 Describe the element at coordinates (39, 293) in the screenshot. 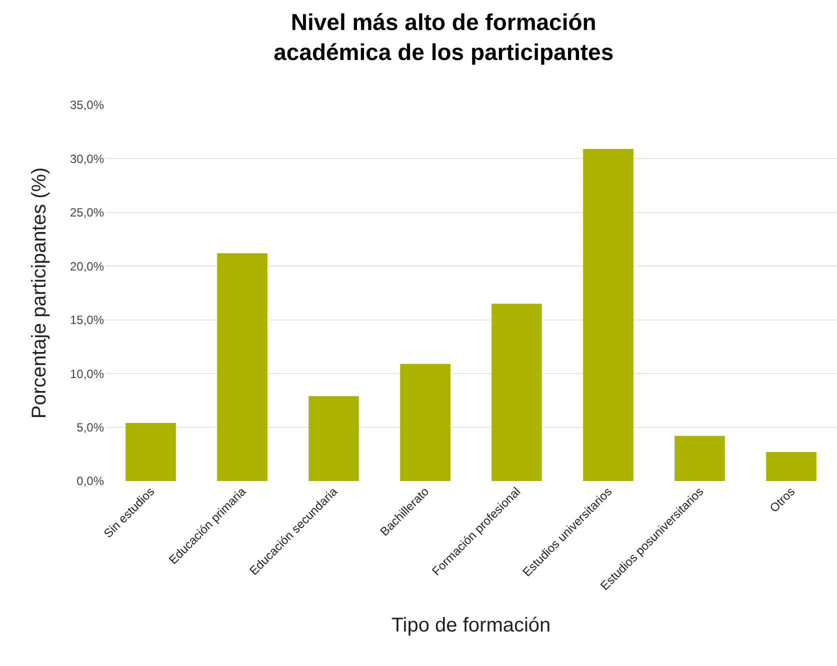

I see `y-axis-title: Porcentaje participantes (%)` at that location.